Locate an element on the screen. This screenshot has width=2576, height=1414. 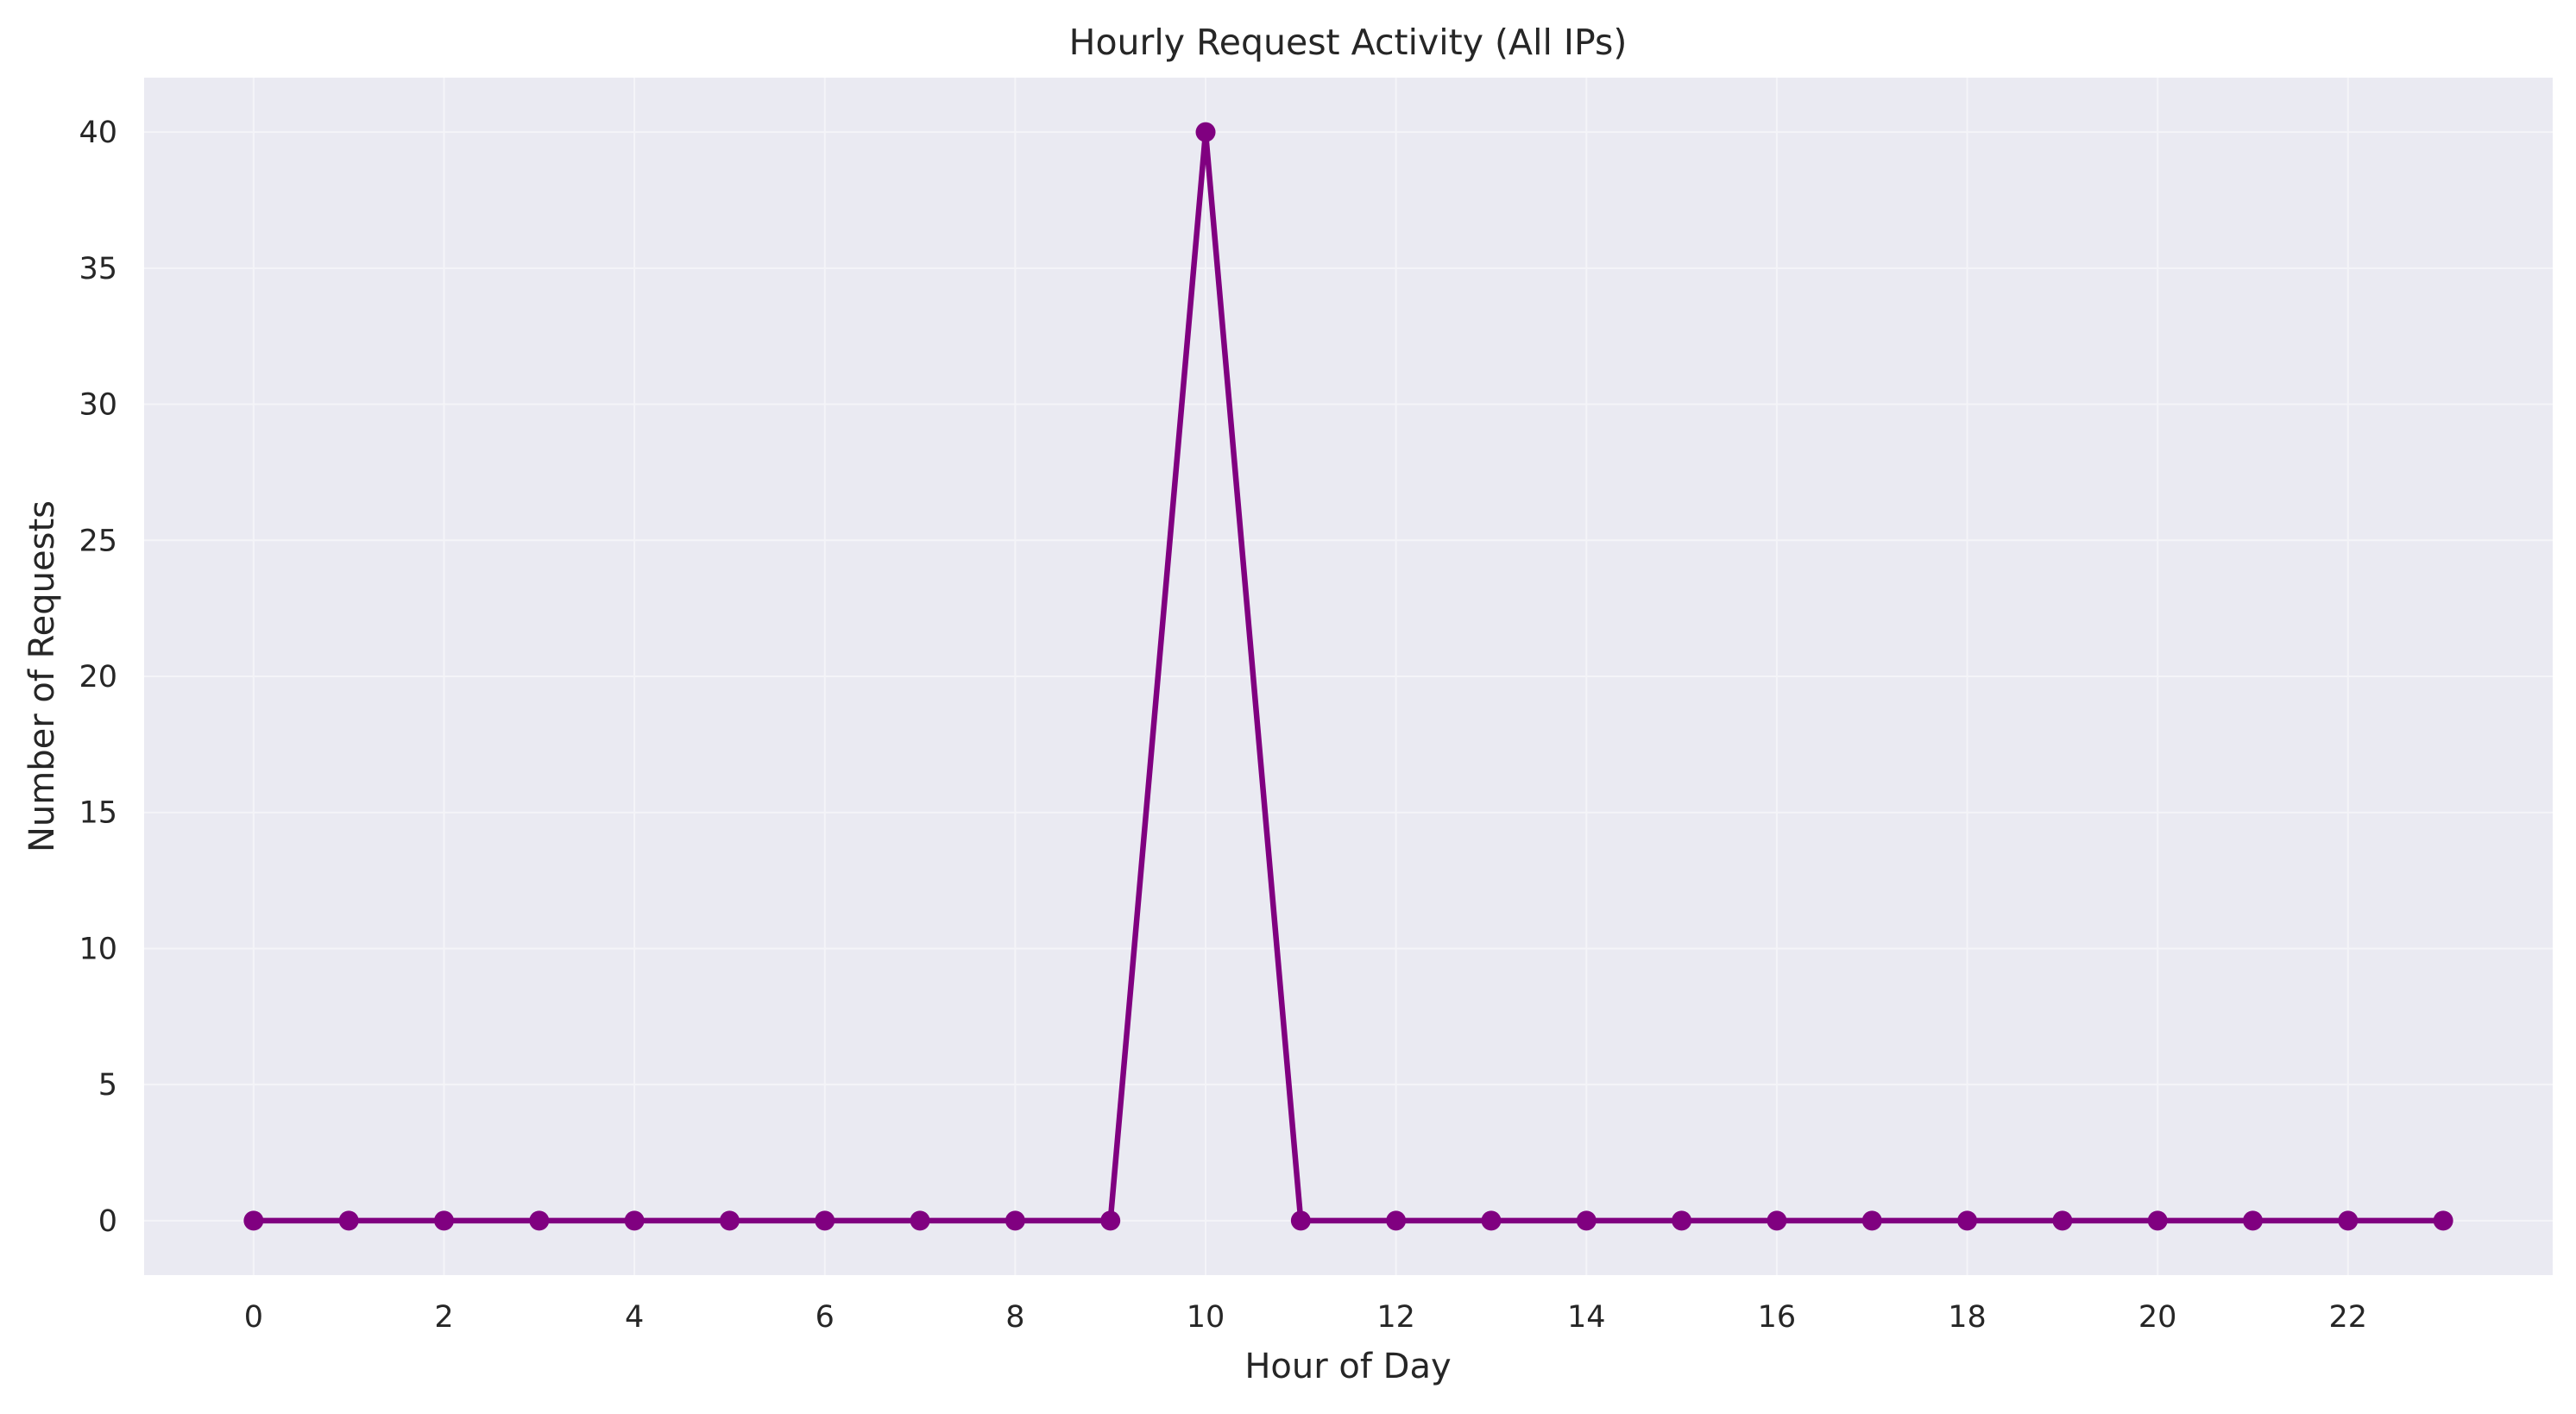
x-tick-label: 22 is located at coordinates (2348, 1318).